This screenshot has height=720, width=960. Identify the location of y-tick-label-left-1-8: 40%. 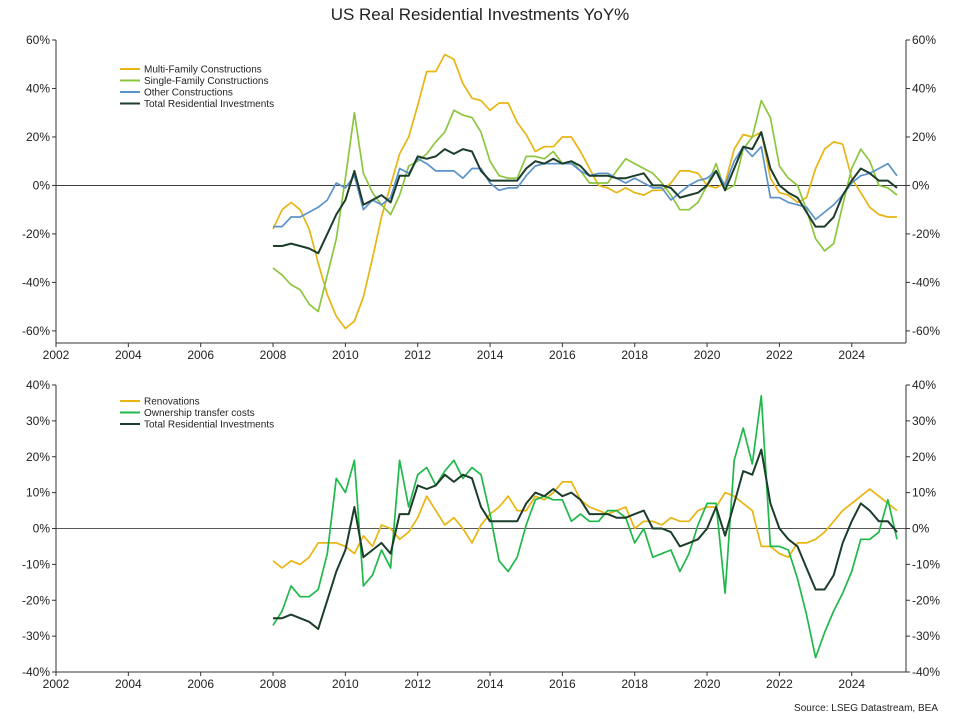
(38, 385).